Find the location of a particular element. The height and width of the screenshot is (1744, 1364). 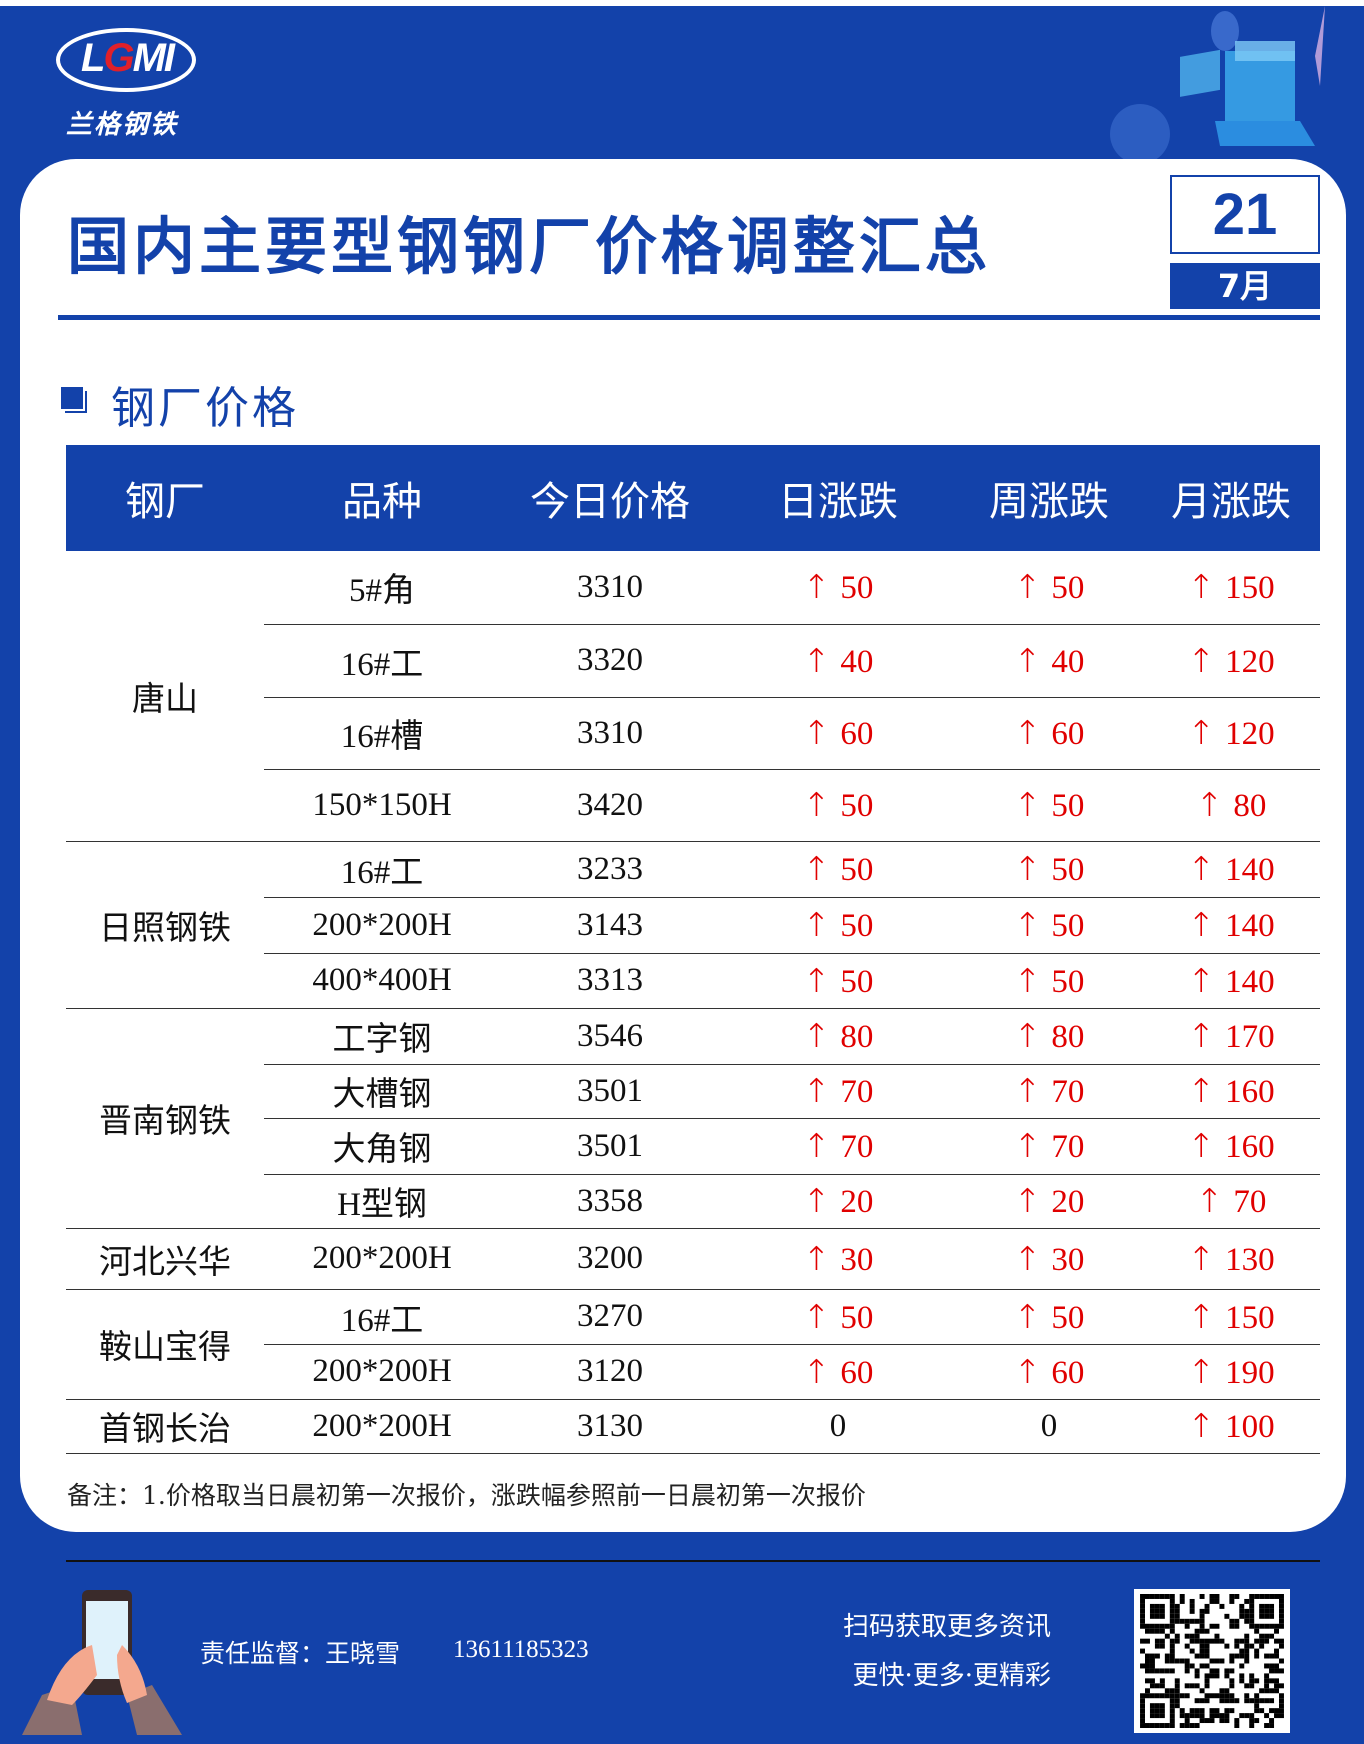

month-change-cell: ↑ 140 is located at coordinates (1231, 981).